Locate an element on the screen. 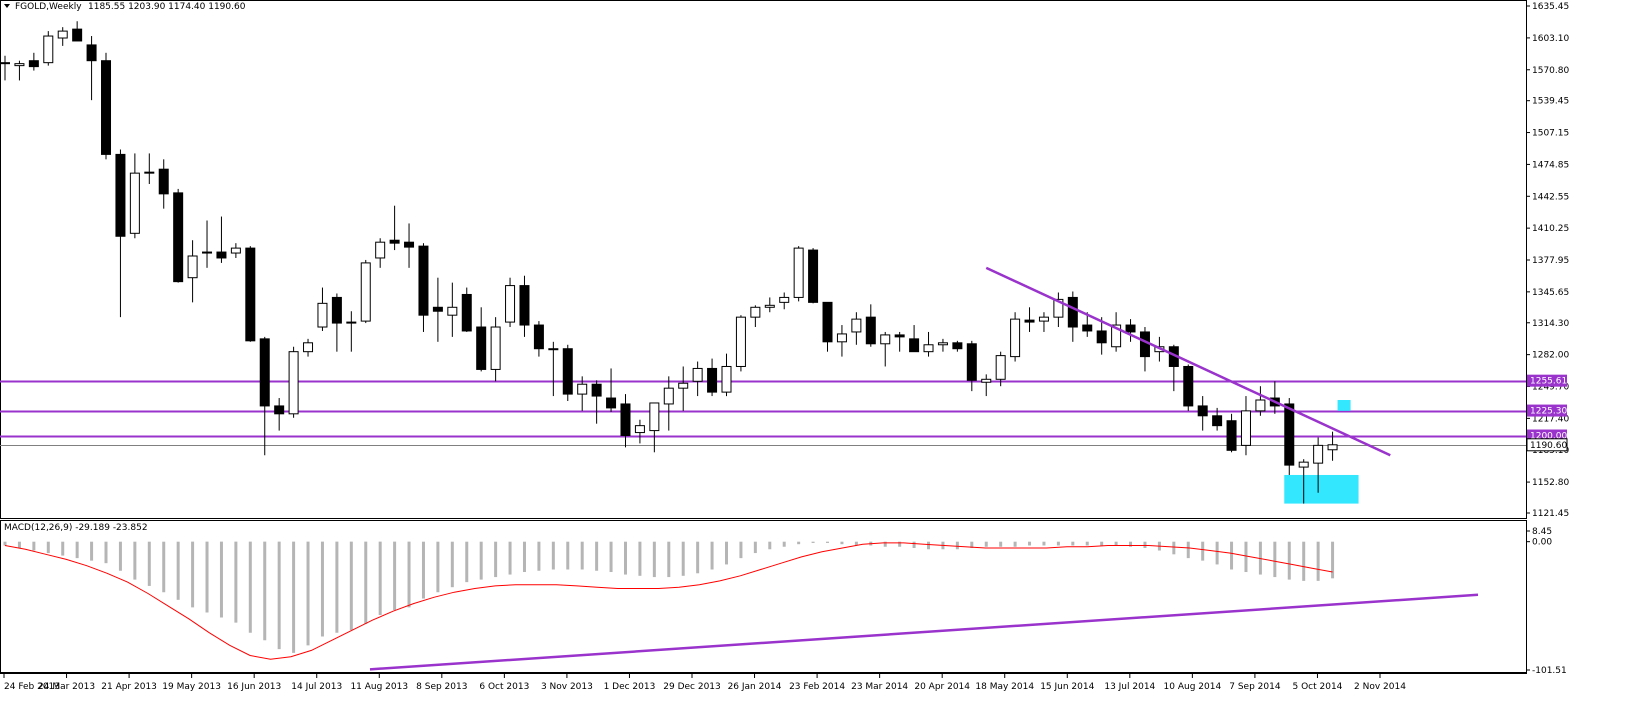 Image resolution: width=1632 pixels, height=722 pixels. price-tick-label: 1377.95 is located at coordinates (1550, 261).